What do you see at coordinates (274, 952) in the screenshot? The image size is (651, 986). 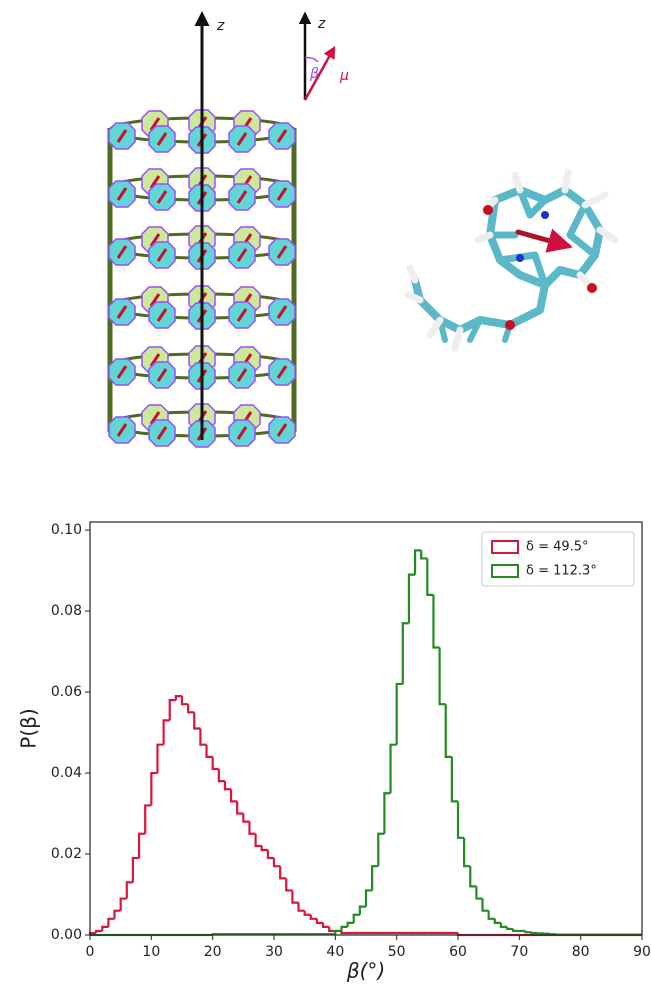 I see `x-tick-label: 30` at bounding box center [274, 952].